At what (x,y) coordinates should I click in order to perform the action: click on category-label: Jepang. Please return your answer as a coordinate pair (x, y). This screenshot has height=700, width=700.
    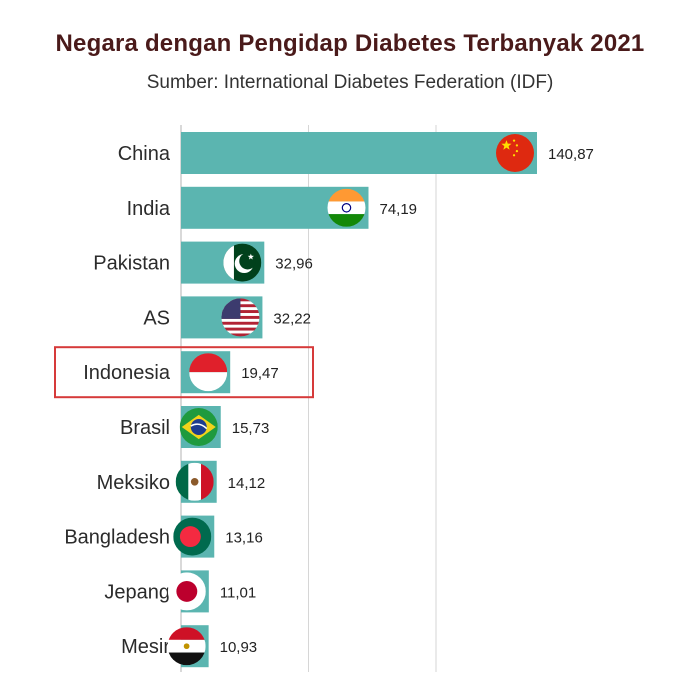
    Looking at the image, I should click on (137, 592).